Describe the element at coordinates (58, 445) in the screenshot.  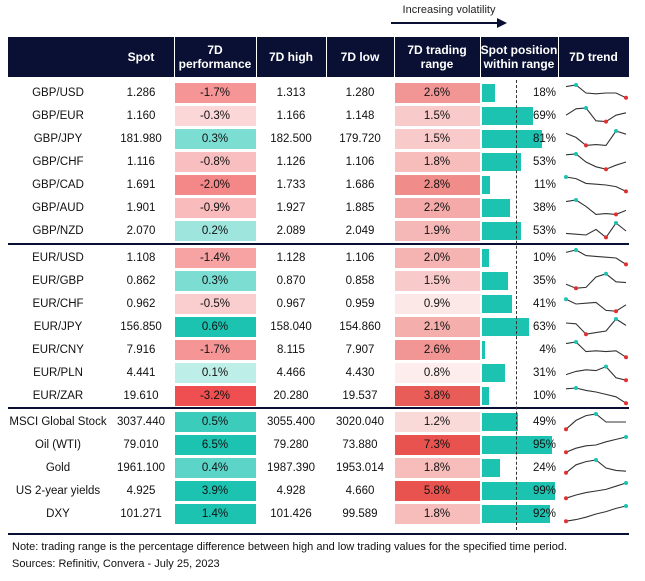
I see `row-label: Oil (WTI)` at that location.